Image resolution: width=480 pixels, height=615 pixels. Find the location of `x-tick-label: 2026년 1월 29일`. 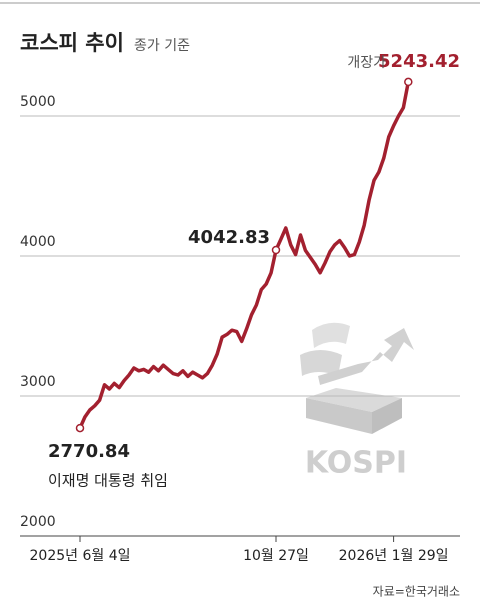

x-tick-label: 2026년 1월 29일 is located at coordinates (394, 556).